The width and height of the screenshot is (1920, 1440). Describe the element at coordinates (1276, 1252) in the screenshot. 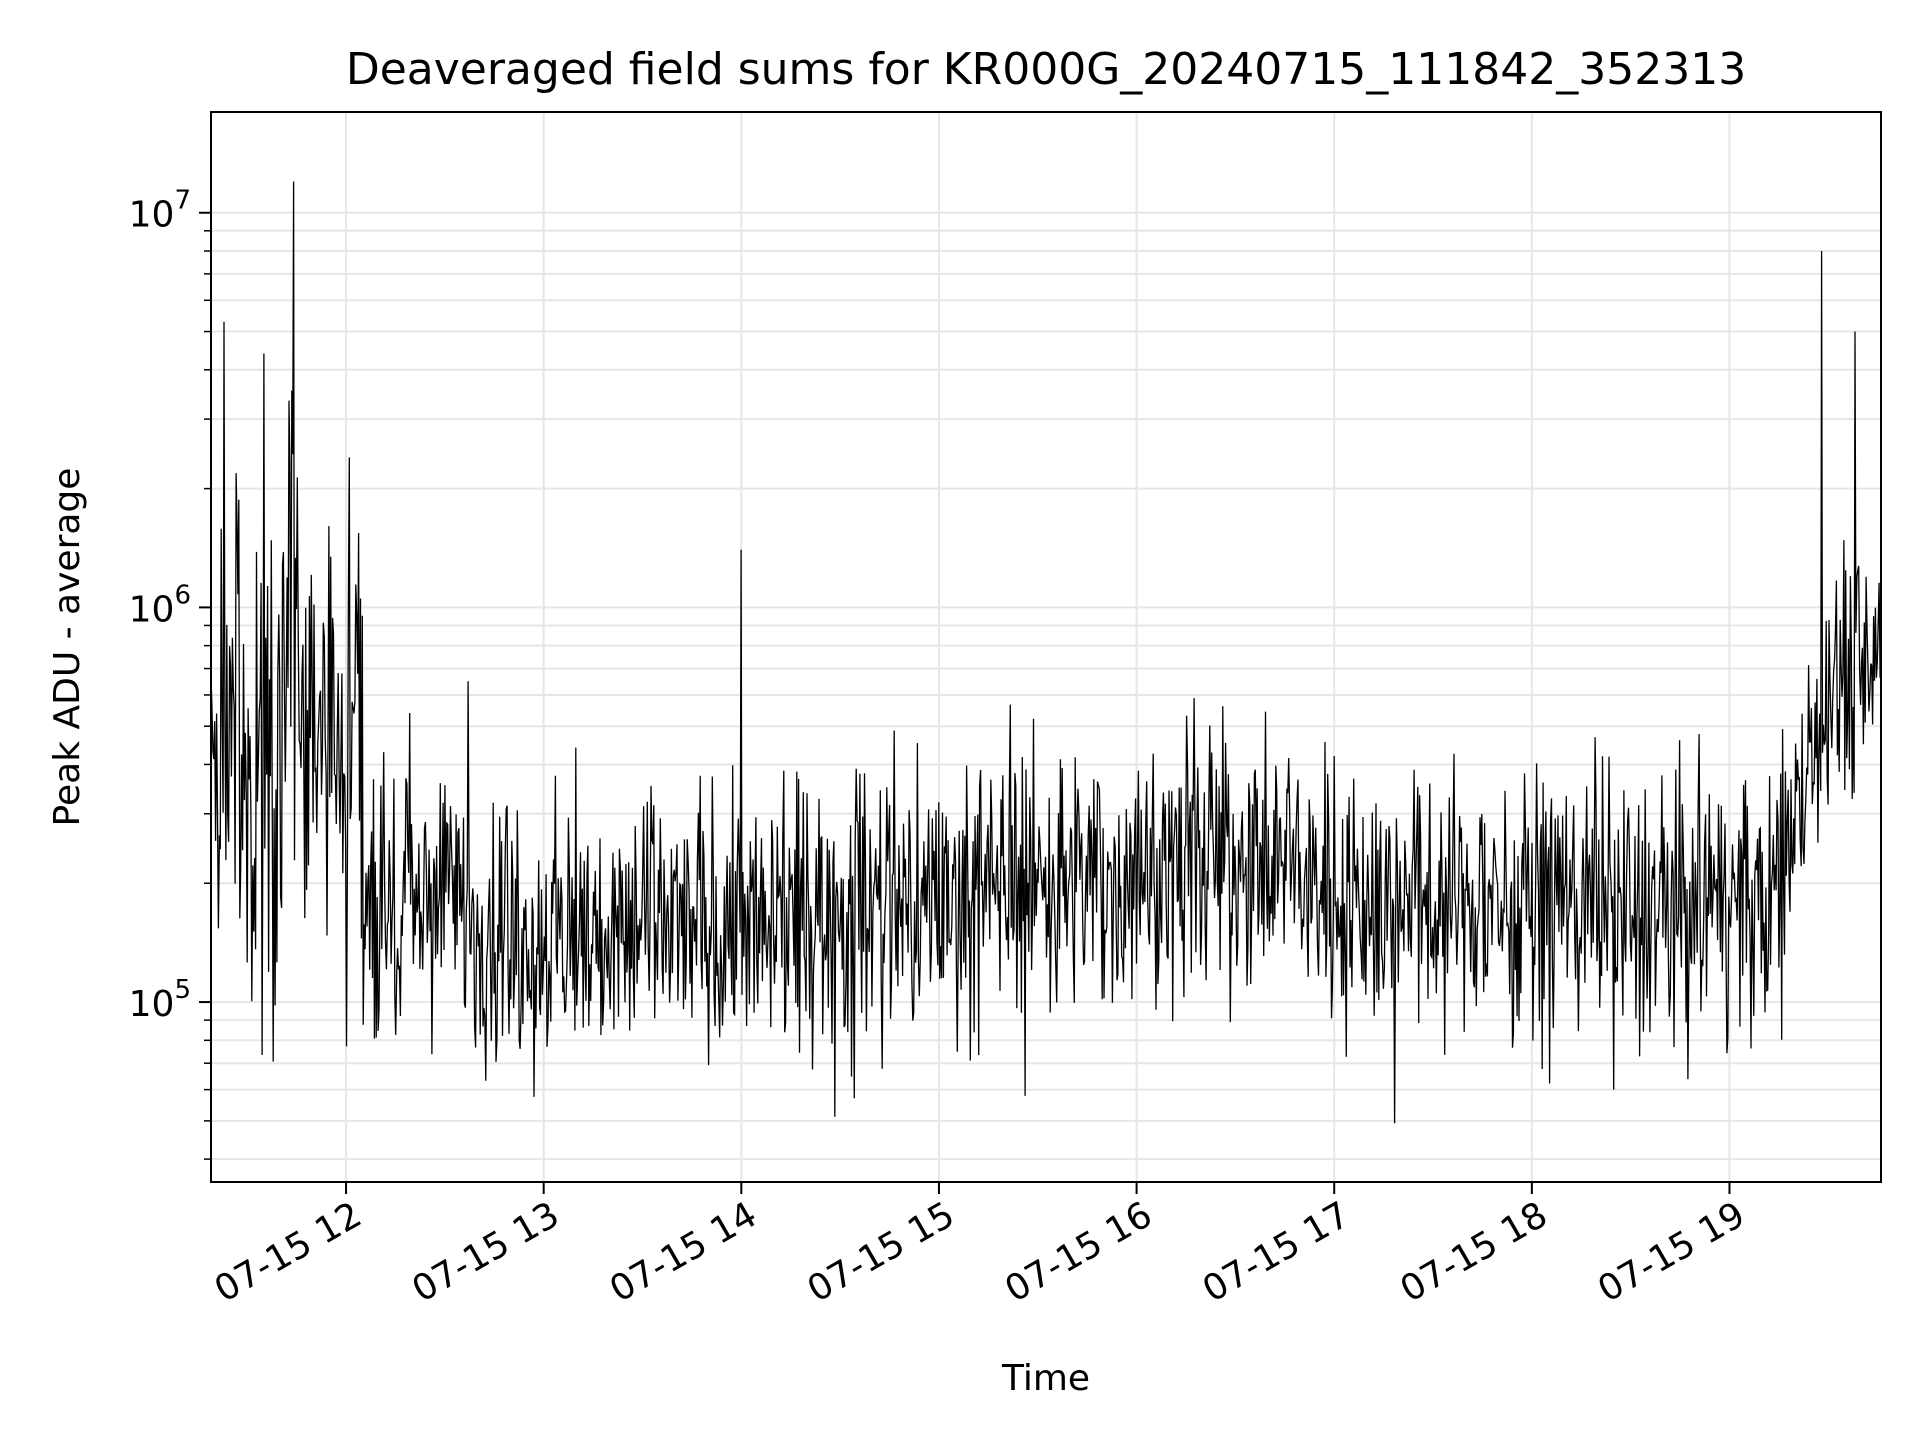

I see `x-tick-label: 07-15 17` at that location.